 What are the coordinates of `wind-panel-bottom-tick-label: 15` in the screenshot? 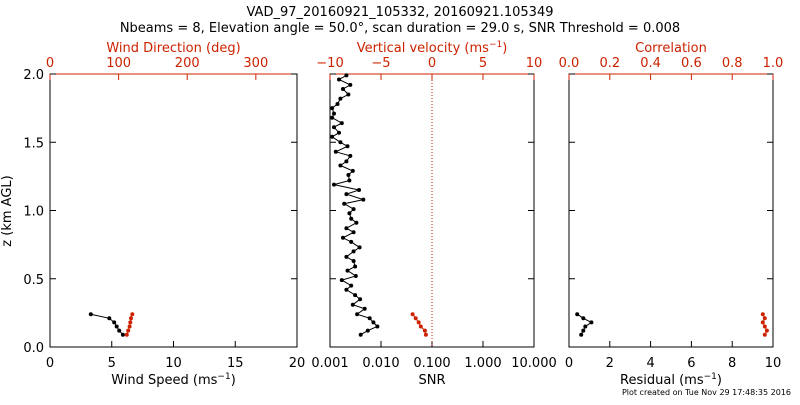 It's located at (235, 363).